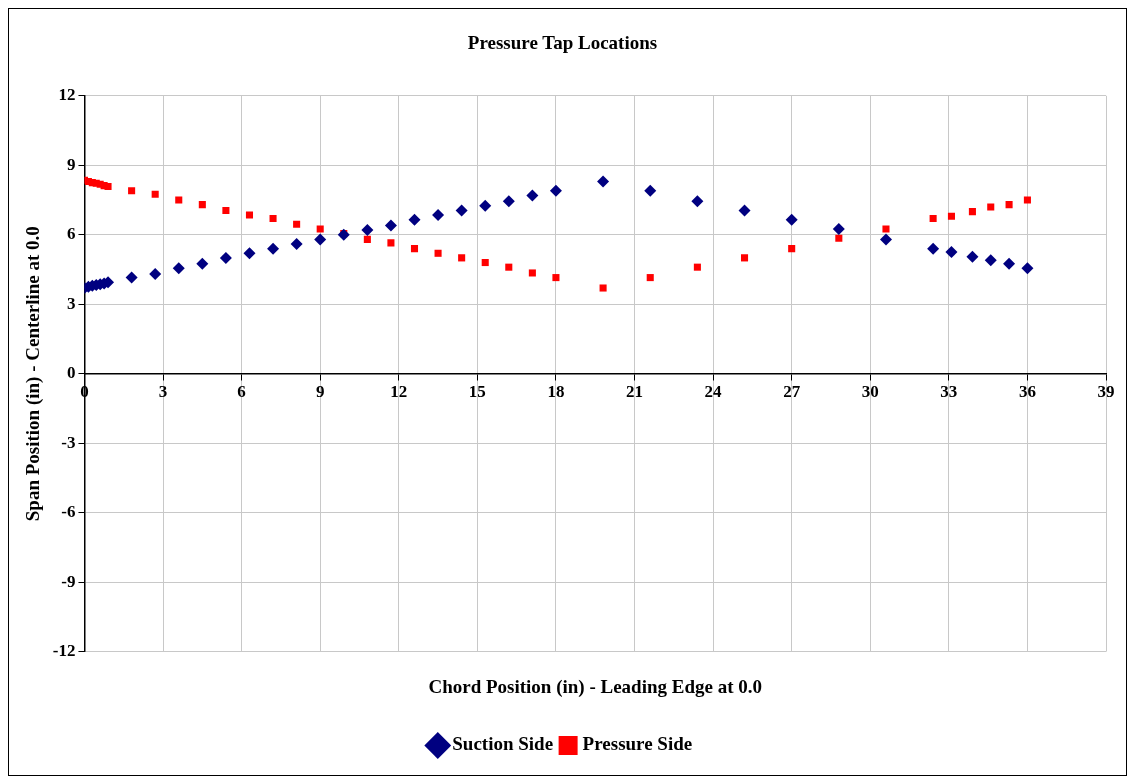  What do you see at coordinates (792, 392) in the screenshot?
I see `x-tick-label: 27` at bounding box center [792, 392].